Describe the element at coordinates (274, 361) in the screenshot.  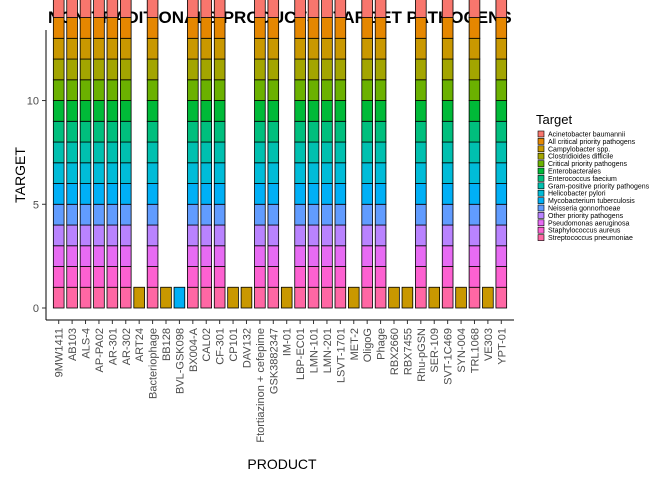
I see `x-tick-label: GSK3882347` at that location.